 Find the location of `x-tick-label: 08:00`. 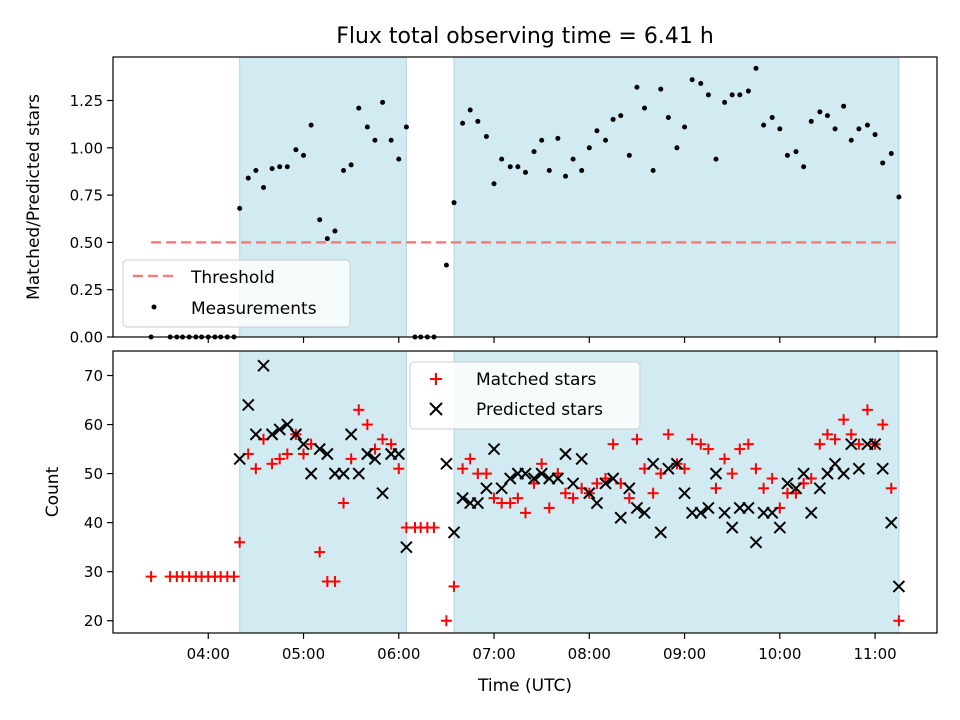

x-tick-label: 08:00 is located at coordinates (589, 654).